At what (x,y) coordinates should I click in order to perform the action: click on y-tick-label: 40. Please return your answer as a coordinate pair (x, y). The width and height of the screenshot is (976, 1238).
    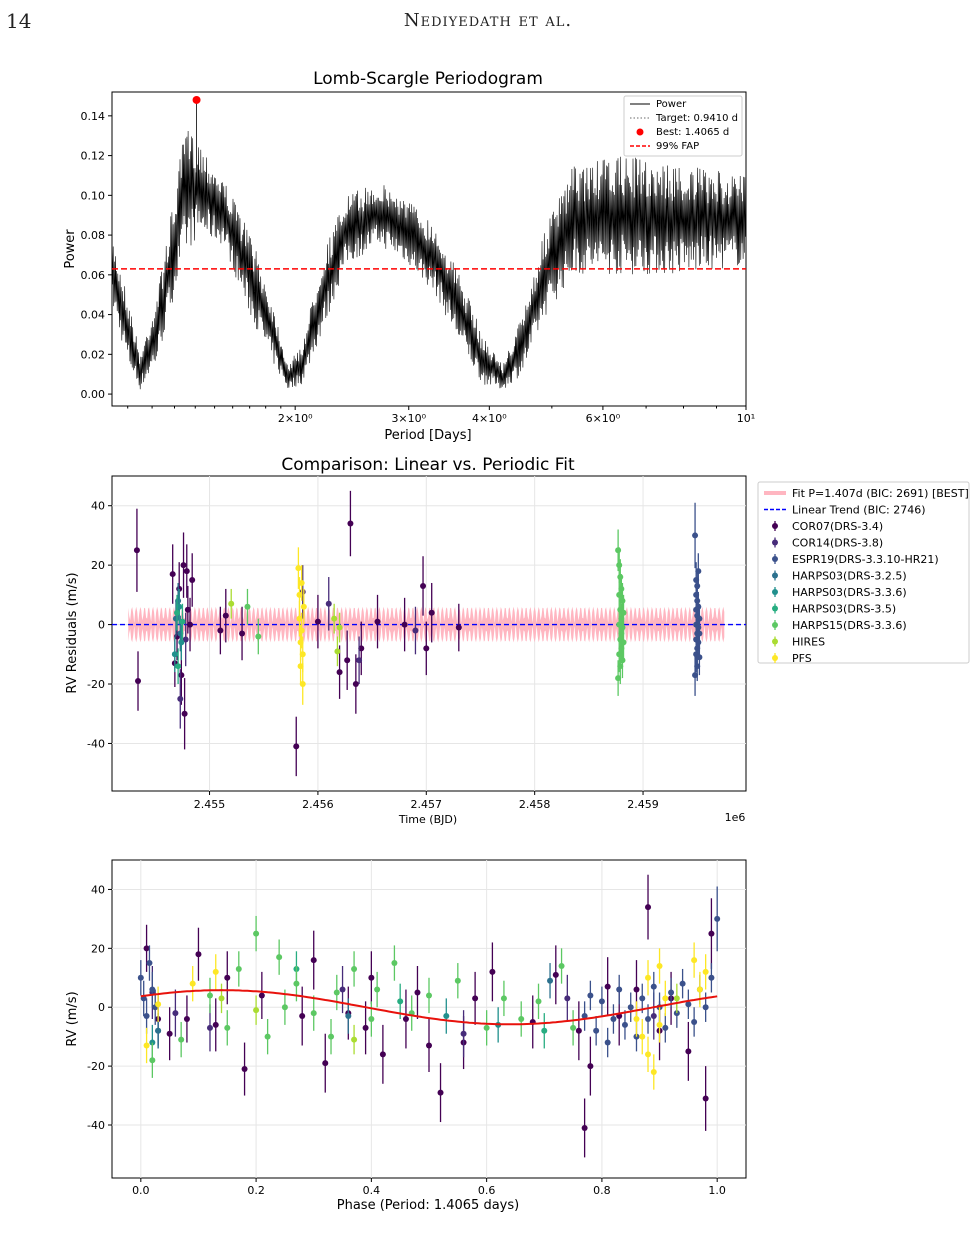
    Looking at the image, I should click on (98, 506).